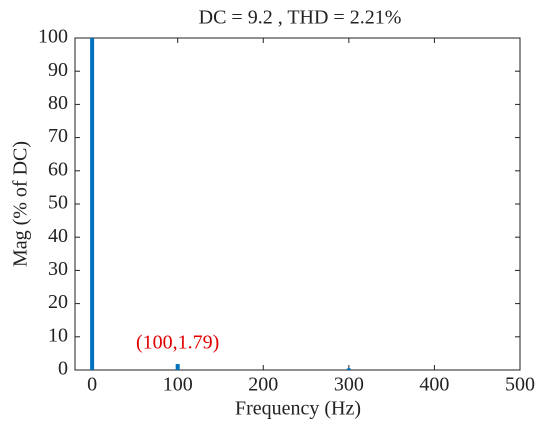  Describe the element at coordinates (58, 335) in the screenshot. I see `y-tick-label: 10` at that location.